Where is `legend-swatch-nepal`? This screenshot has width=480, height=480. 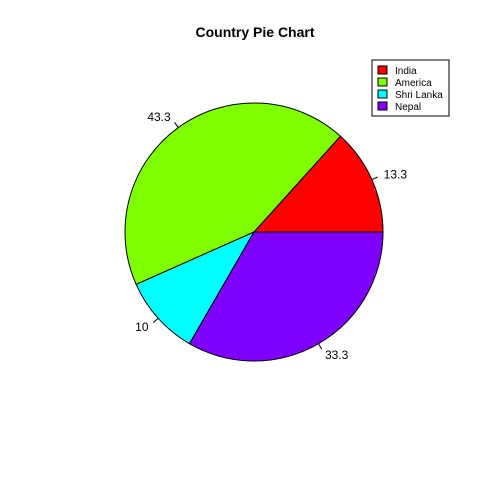 legend-swatch-nepal is located at coordinates (382, 106).